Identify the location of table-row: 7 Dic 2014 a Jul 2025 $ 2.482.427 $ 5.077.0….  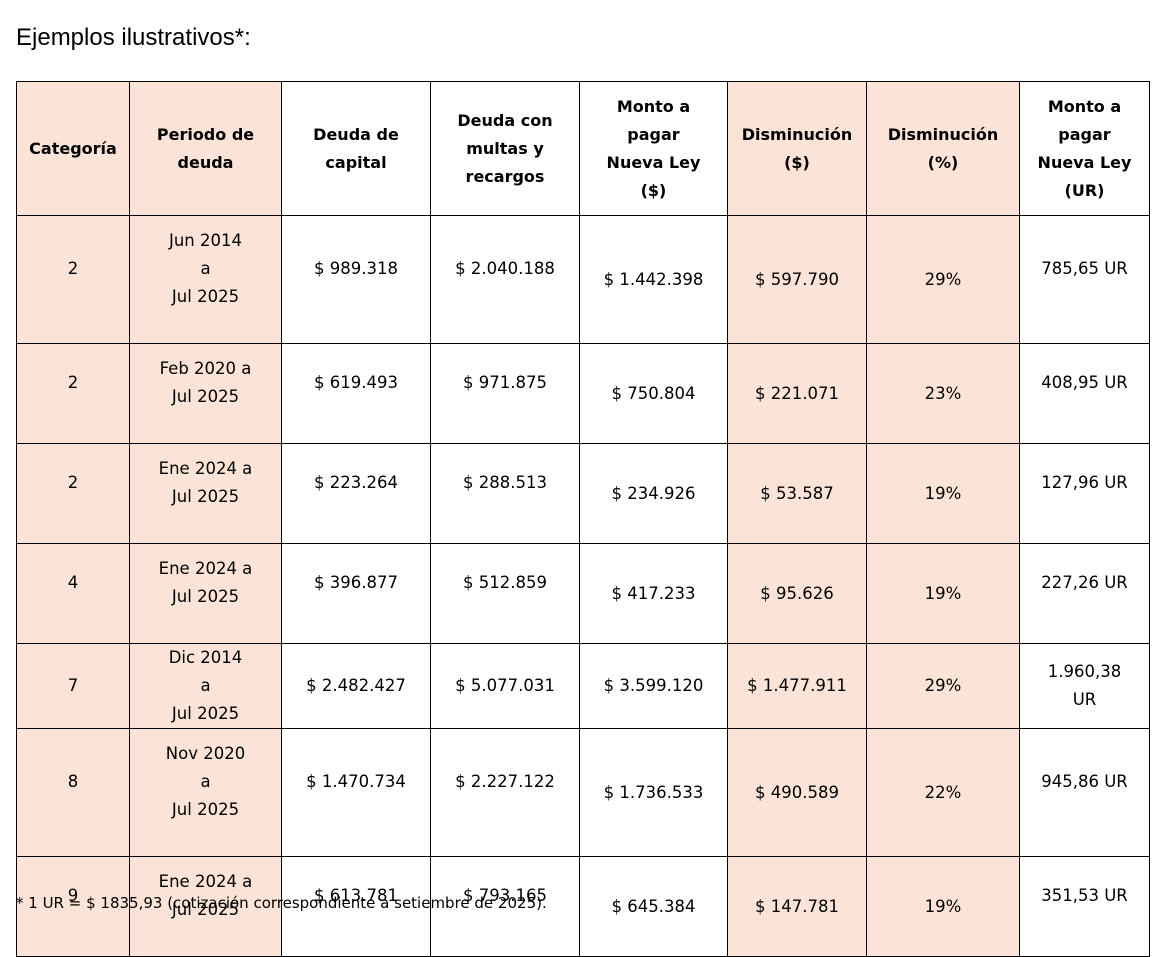
(583, 686).